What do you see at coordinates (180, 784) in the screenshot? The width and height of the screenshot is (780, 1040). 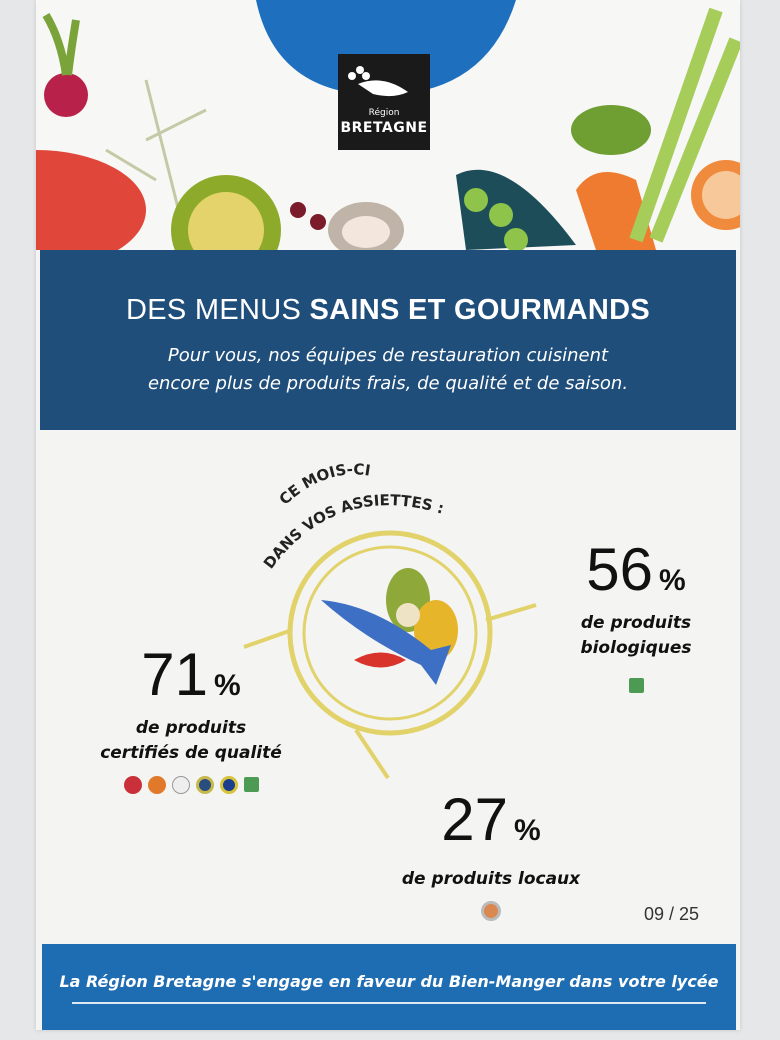 I see `aoc-icon` at bounding box center [180, 784].